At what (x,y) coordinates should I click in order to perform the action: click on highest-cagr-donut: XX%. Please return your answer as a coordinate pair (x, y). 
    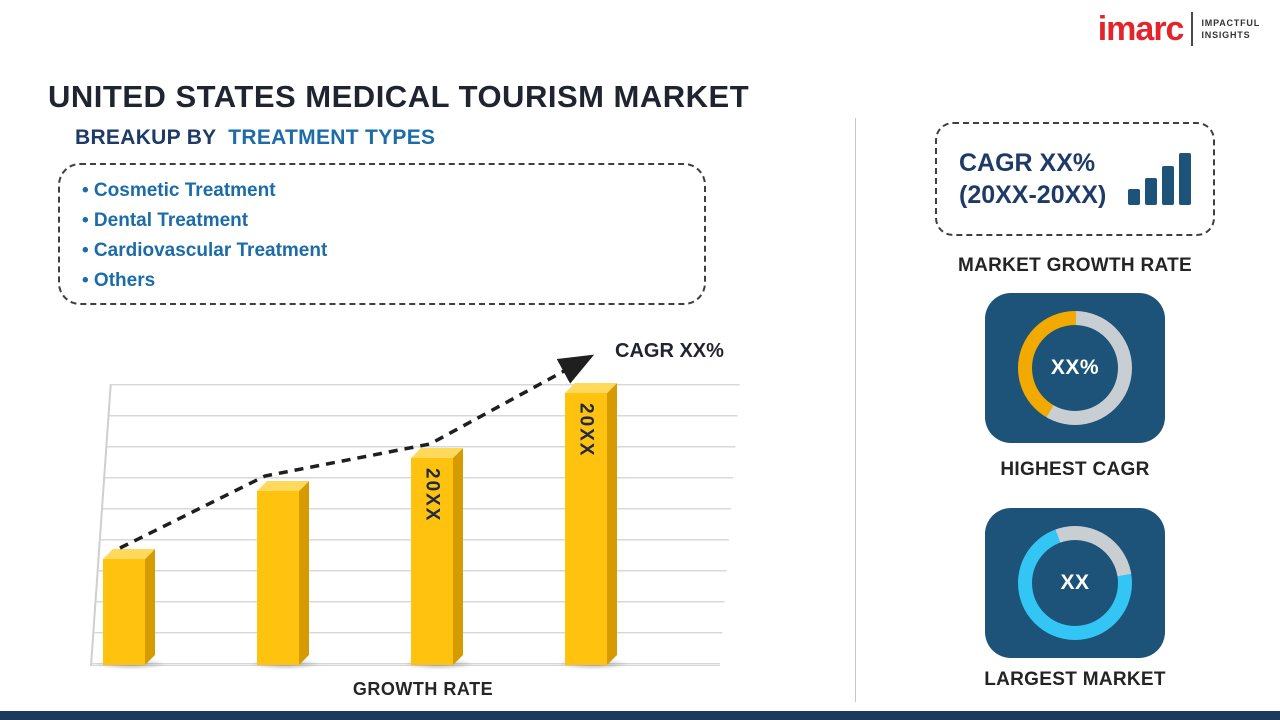
    Looking at the image, I should click on (1075, 368).